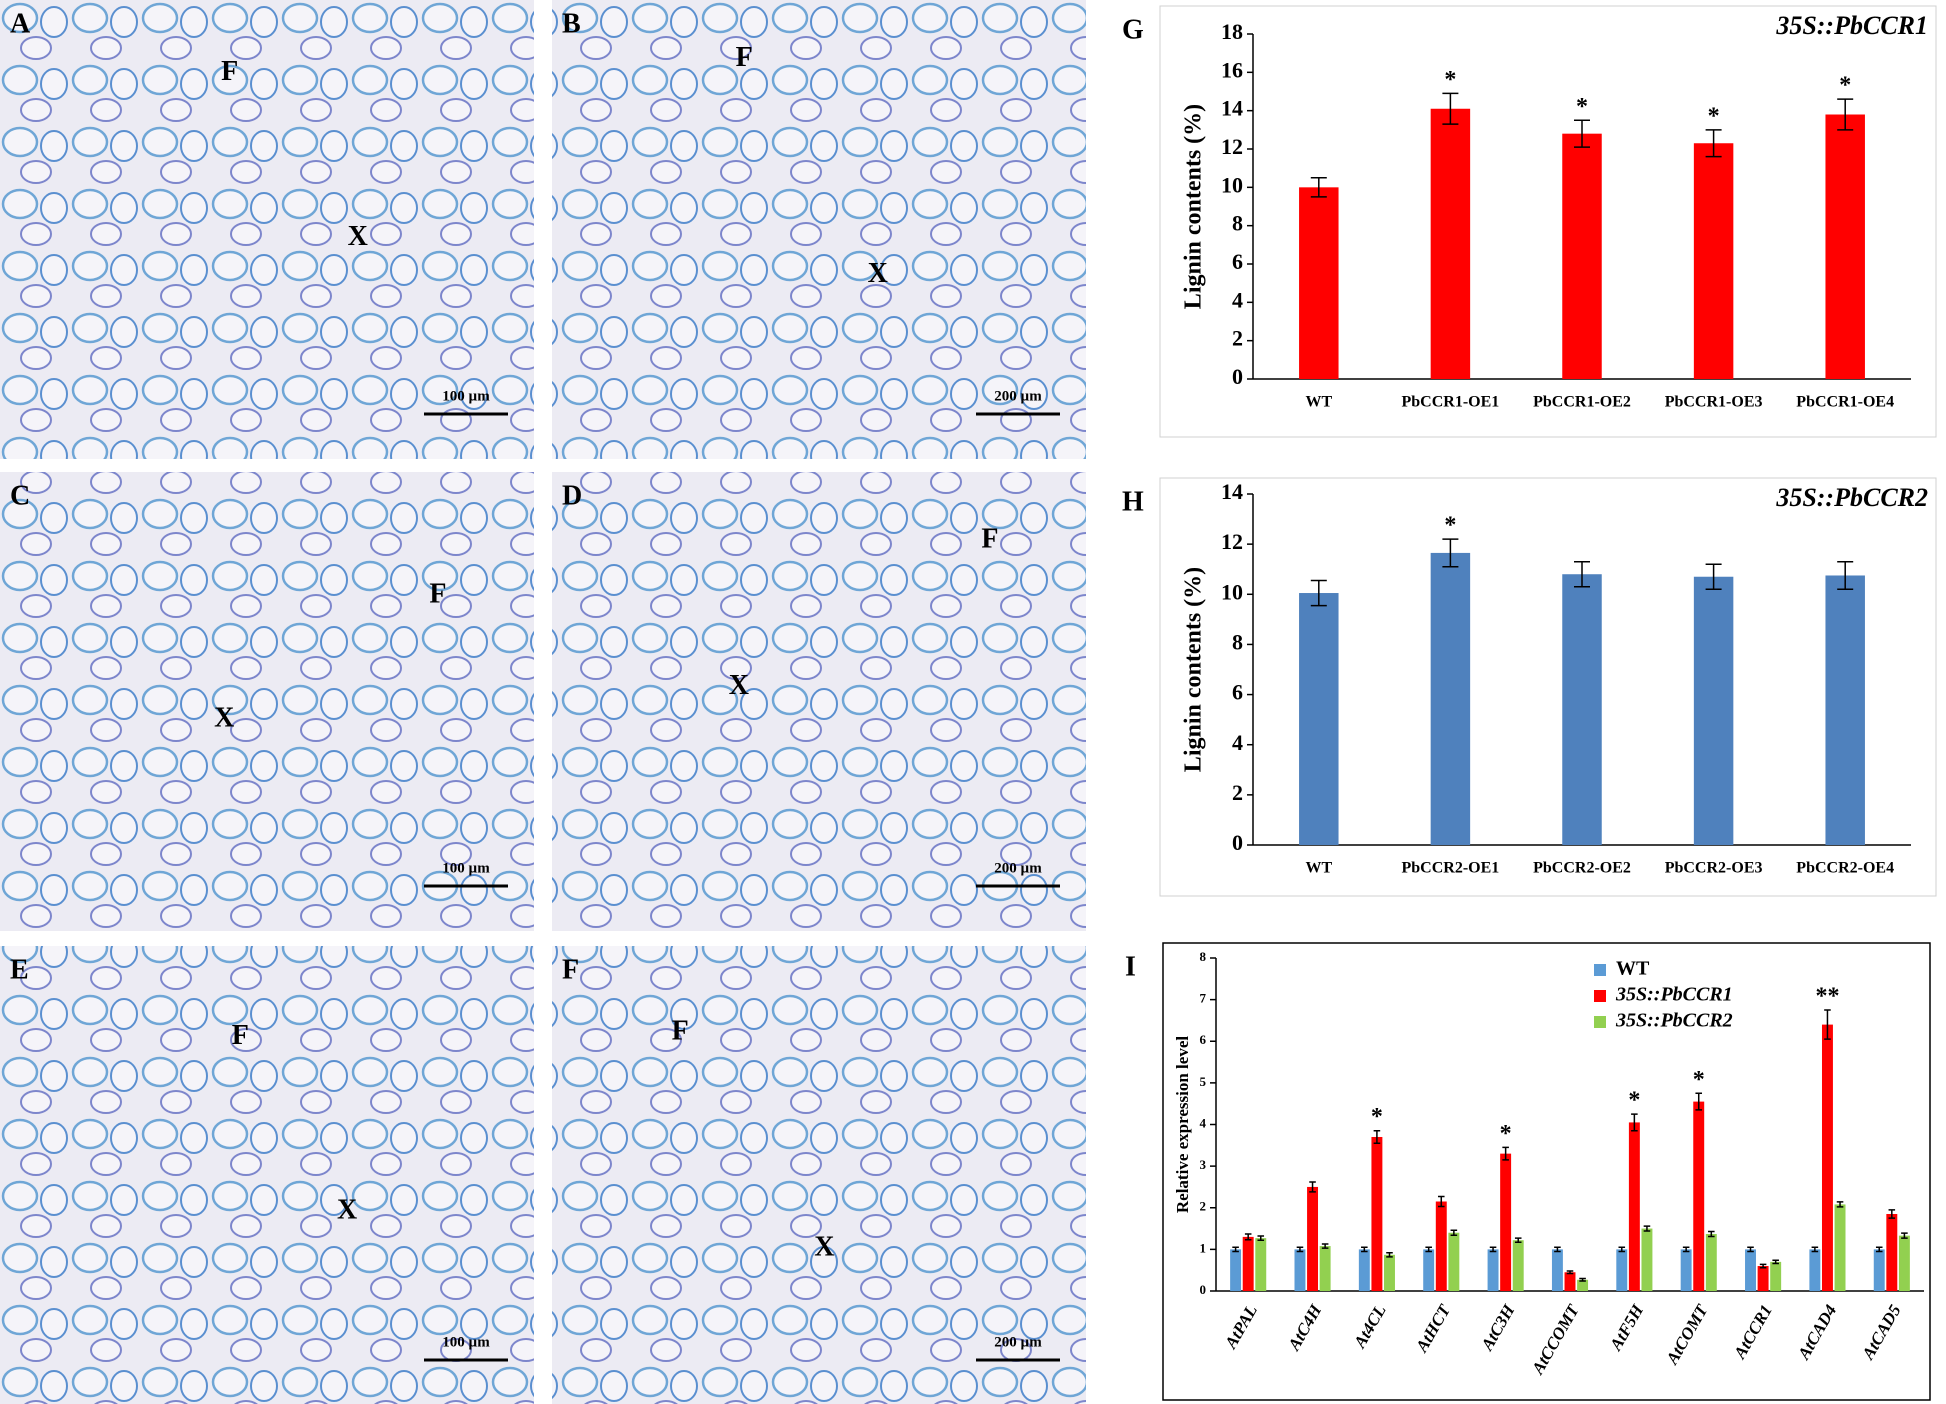  Describe the element at coordinates (1827, 997) in the screenshot. I see `significance-label: **` at that location.